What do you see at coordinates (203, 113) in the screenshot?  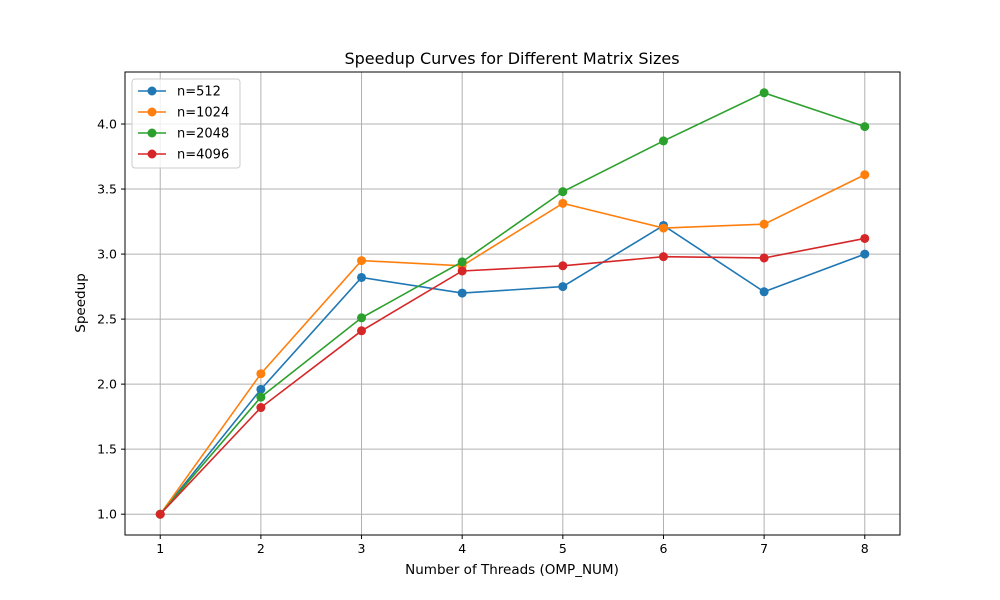 I see `legend-label: n=1024` at bounding box center [203, 113].